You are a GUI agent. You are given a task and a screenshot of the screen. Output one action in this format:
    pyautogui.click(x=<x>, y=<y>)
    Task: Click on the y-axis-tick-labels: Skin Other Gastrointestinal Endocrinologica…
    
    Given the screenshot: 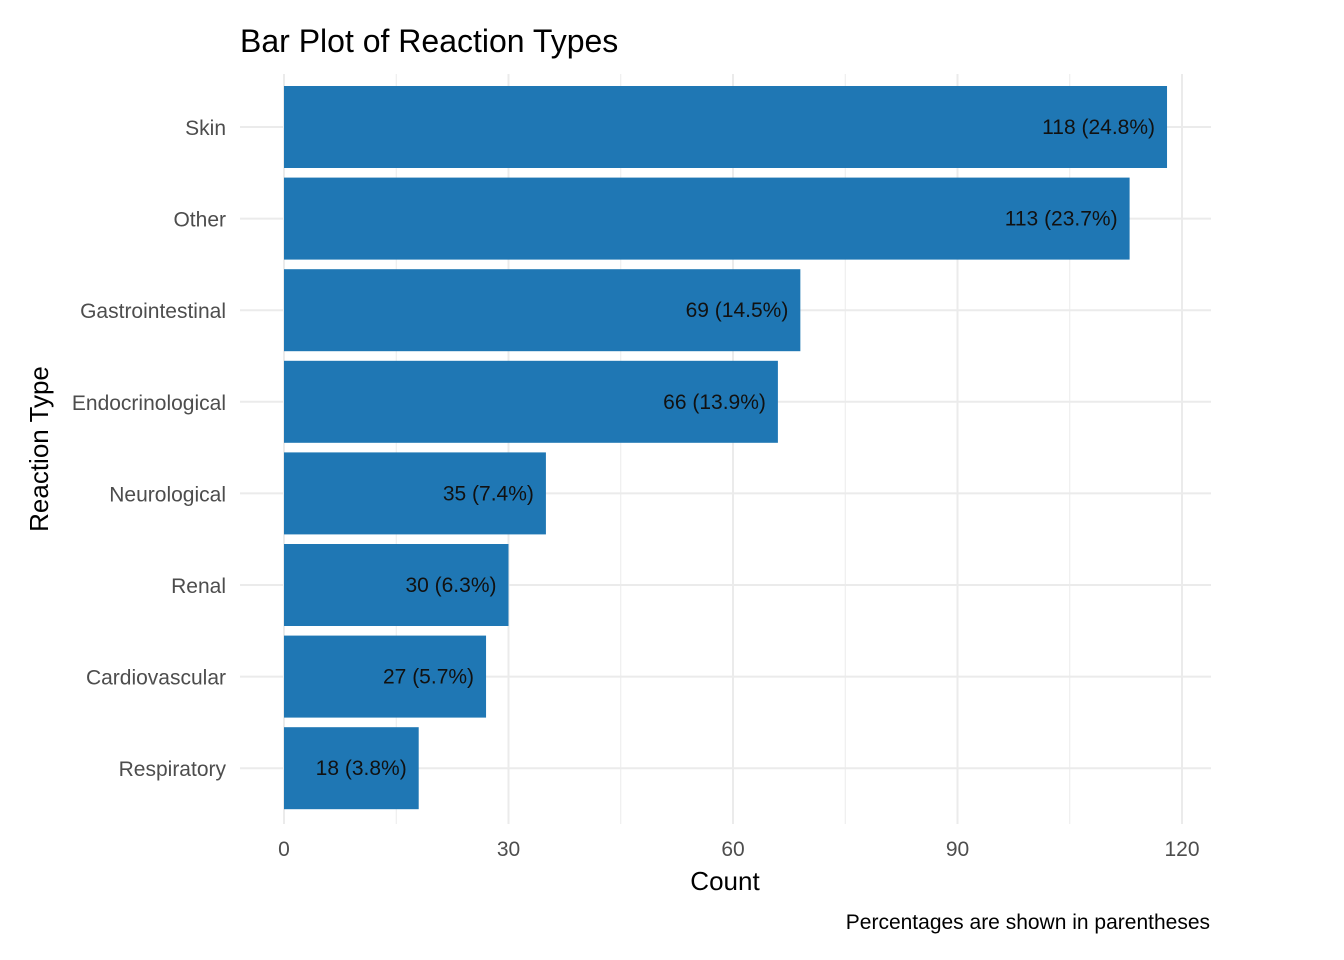 What is the action you would take?
    pyautogui.click(x=149, y=449)
    